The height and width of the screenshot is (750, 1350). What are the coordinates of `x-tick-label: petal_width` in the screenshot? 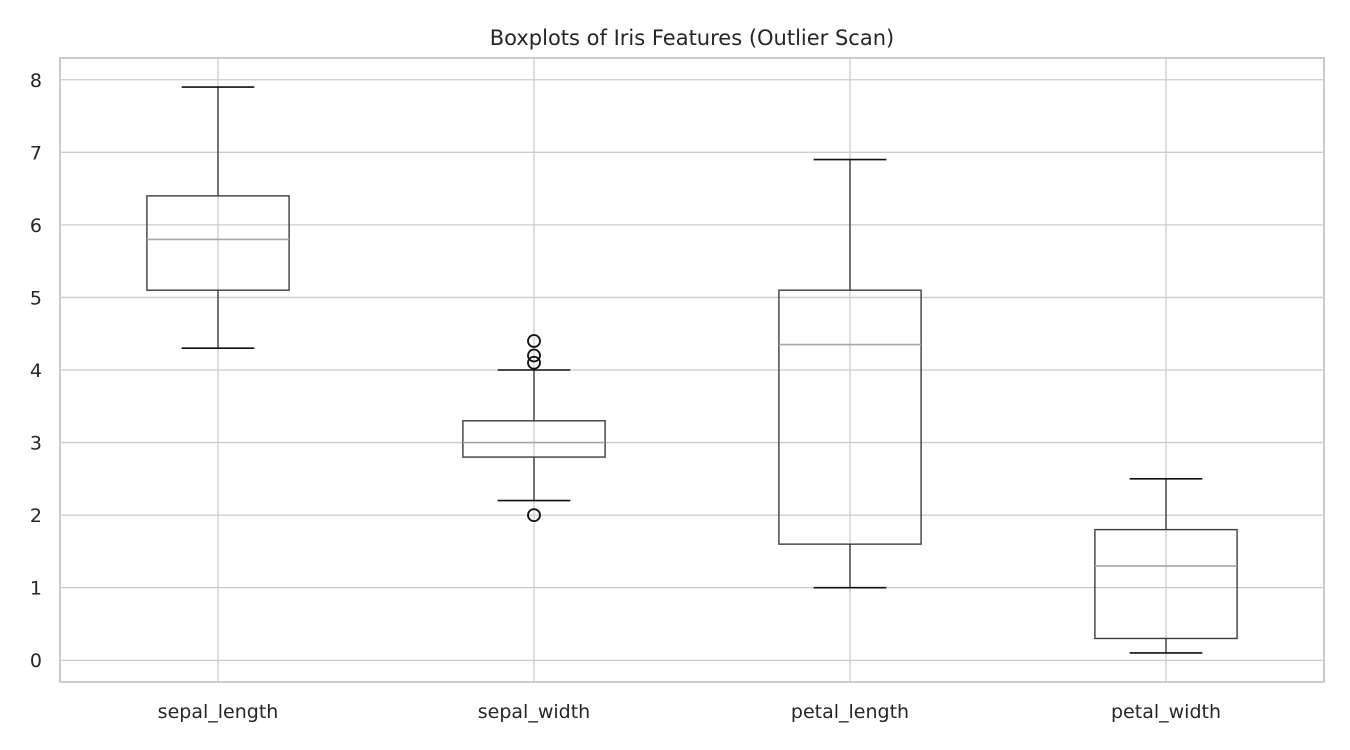 It's located at (1166, 712).